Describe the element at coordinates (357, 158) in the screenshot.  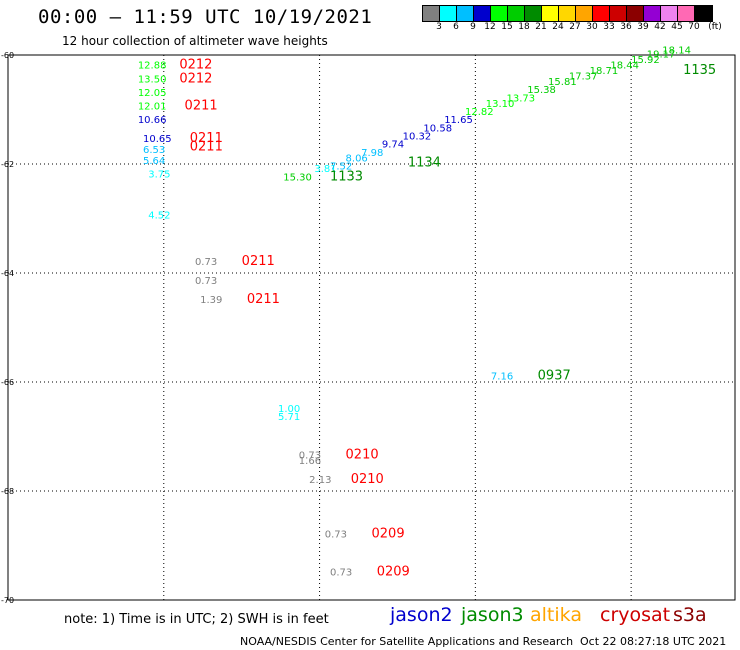
I see `swh-value-label: 8.06` at that location.